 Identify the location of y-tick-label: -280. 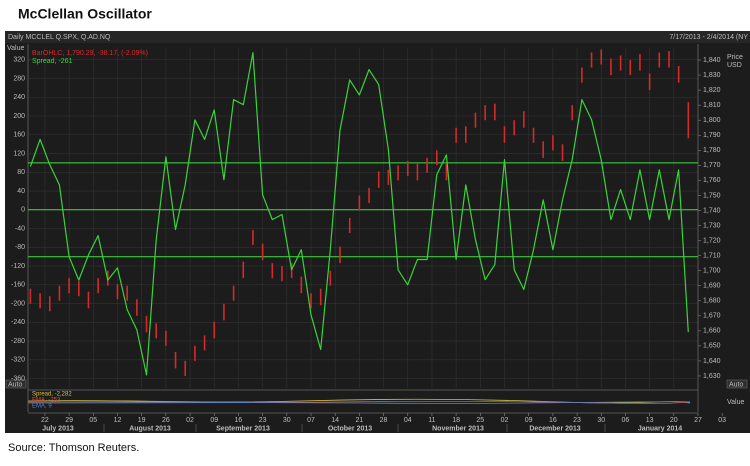
(18, 341).